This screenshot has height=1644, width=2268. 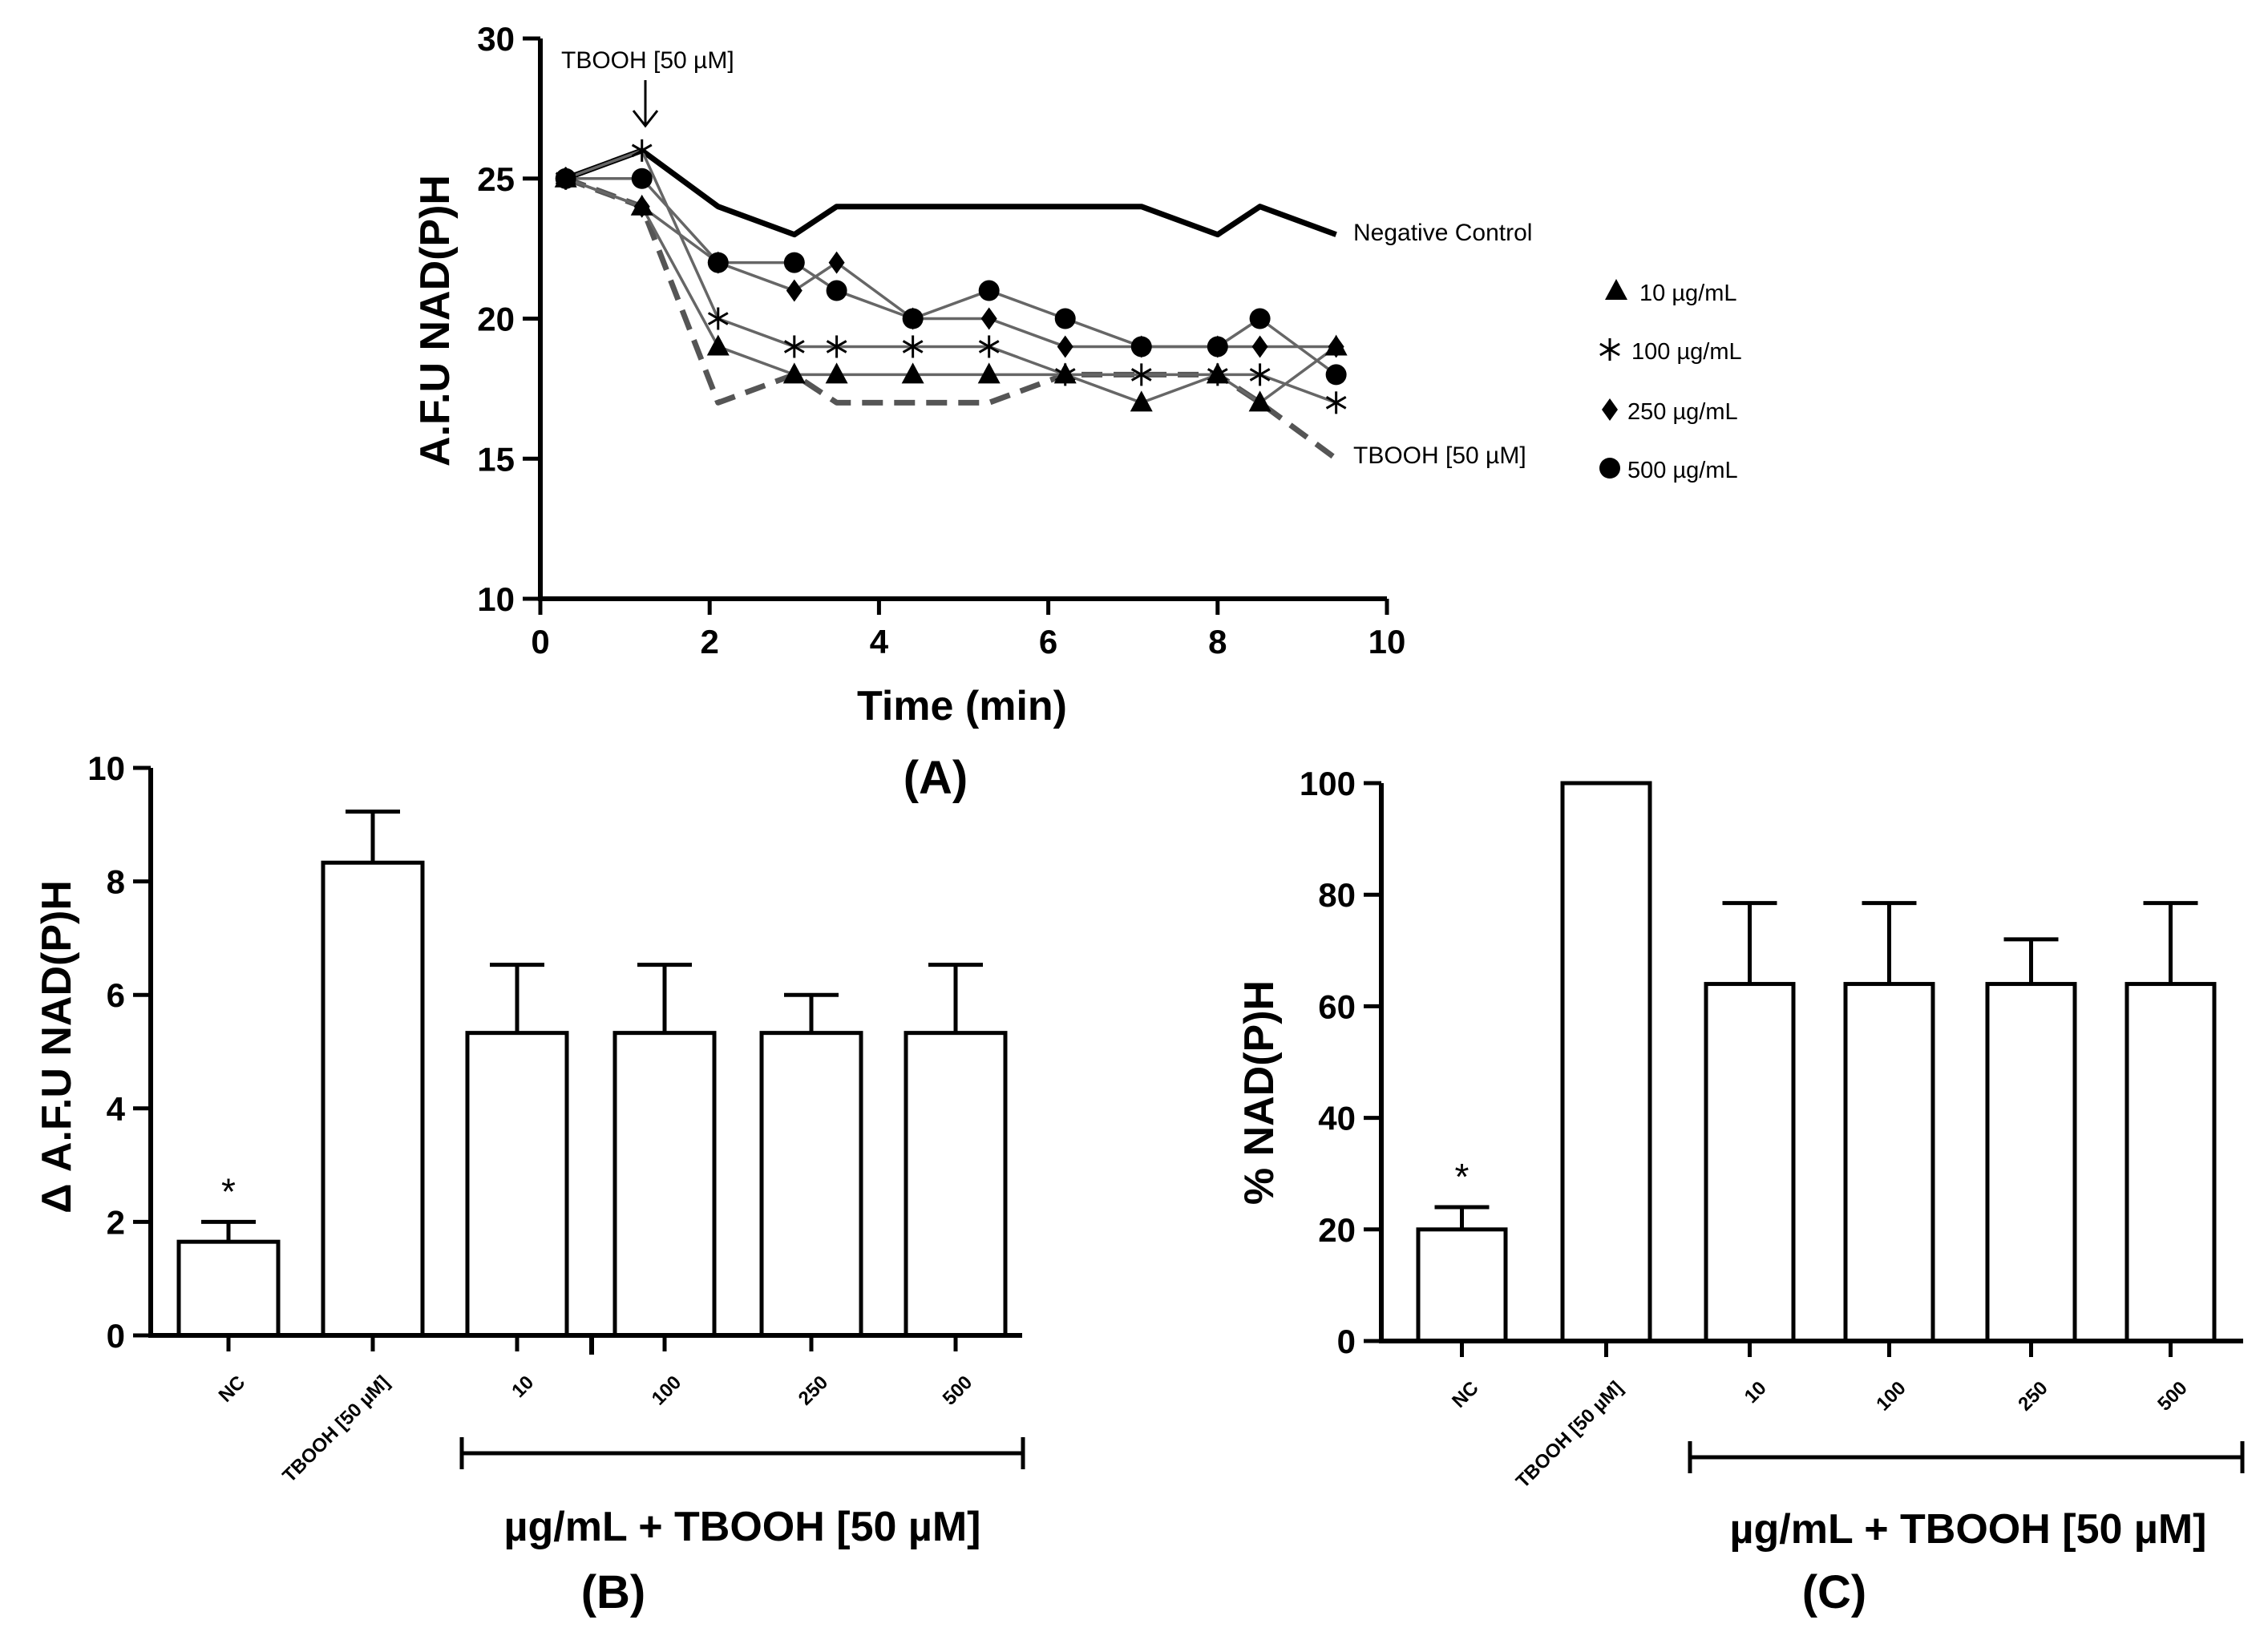 What do you see at coordinates (1687, 352) in the screenshot?
I see `legend-label-100: 100 µg/mL` at bounding box center [1687, 352].